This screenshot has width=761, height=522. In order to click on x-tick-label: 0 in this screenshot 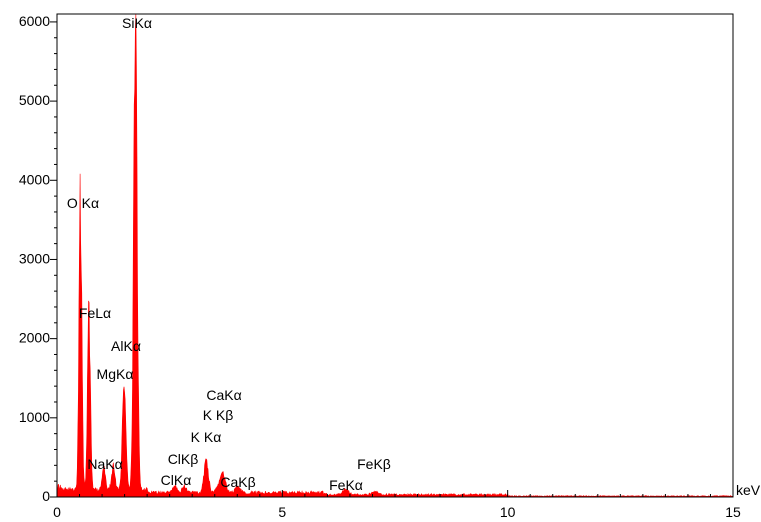, I will do `click(57, 510)`.